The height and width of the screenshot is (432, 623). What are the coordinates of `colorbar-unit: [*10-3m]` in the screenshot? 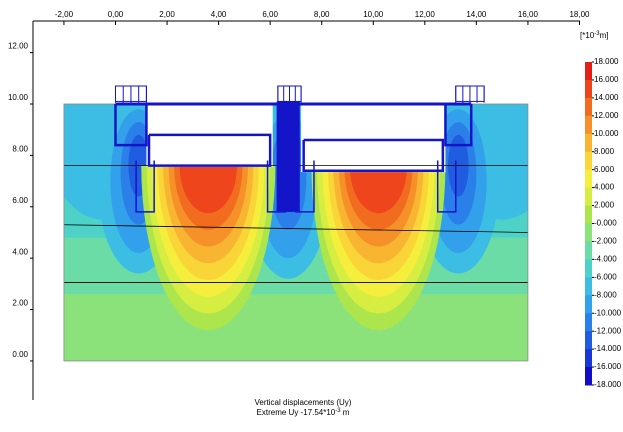 It's located at (594, 36).